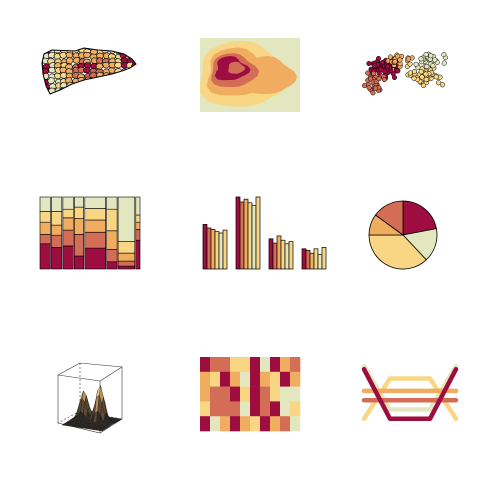 The width and height of the screenshot is (480, 480). Describe the element at coordinates (92, 408) in the screenshot. I see `surface-mesh` at that location.